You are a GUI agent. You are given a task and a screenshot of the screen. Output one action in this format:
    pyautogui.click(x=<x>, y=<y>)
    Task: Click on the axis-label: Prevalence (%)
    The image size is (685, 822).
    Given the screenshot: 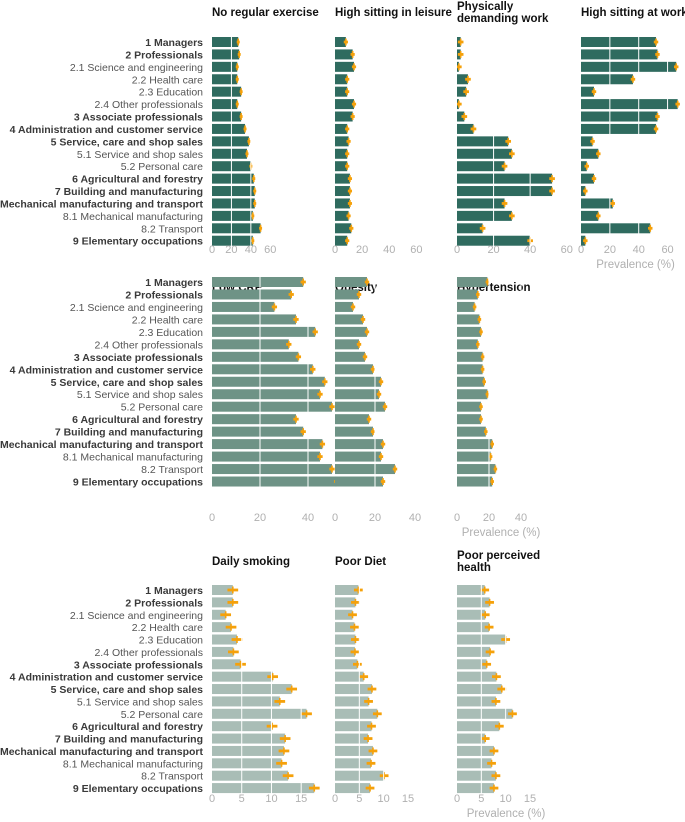 What is the action you would take?
    pyautogui.click(x=506, y=814)
    